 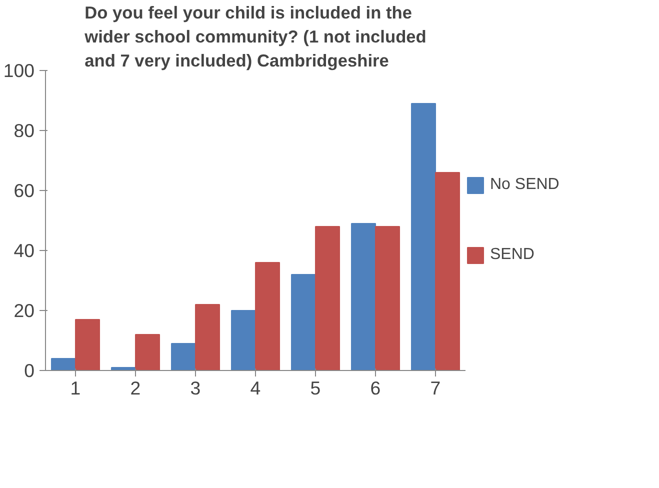 What do you see at coordinates (19, 70) in the screenshot?
I see `y-tick-label: 100` at bounding box center [19, 70].